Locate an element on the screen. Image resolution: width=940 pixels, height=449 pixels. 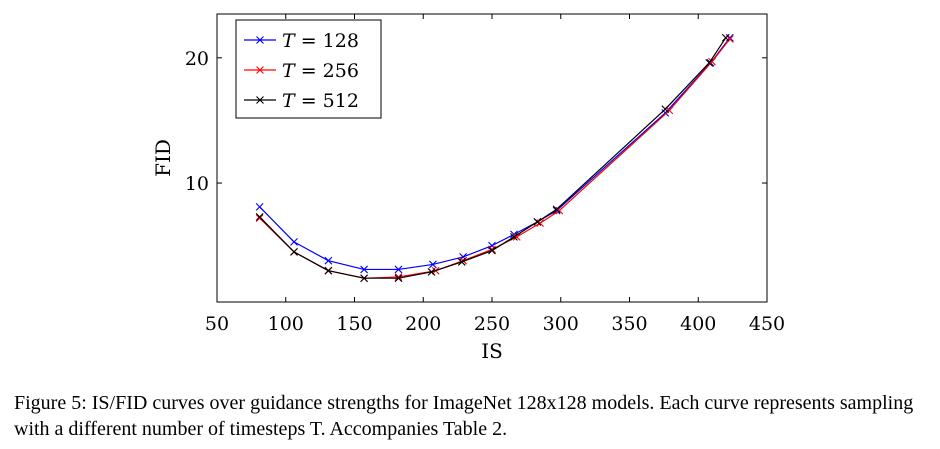
x-tick-label: 400 is located at coordinates (698, 324).